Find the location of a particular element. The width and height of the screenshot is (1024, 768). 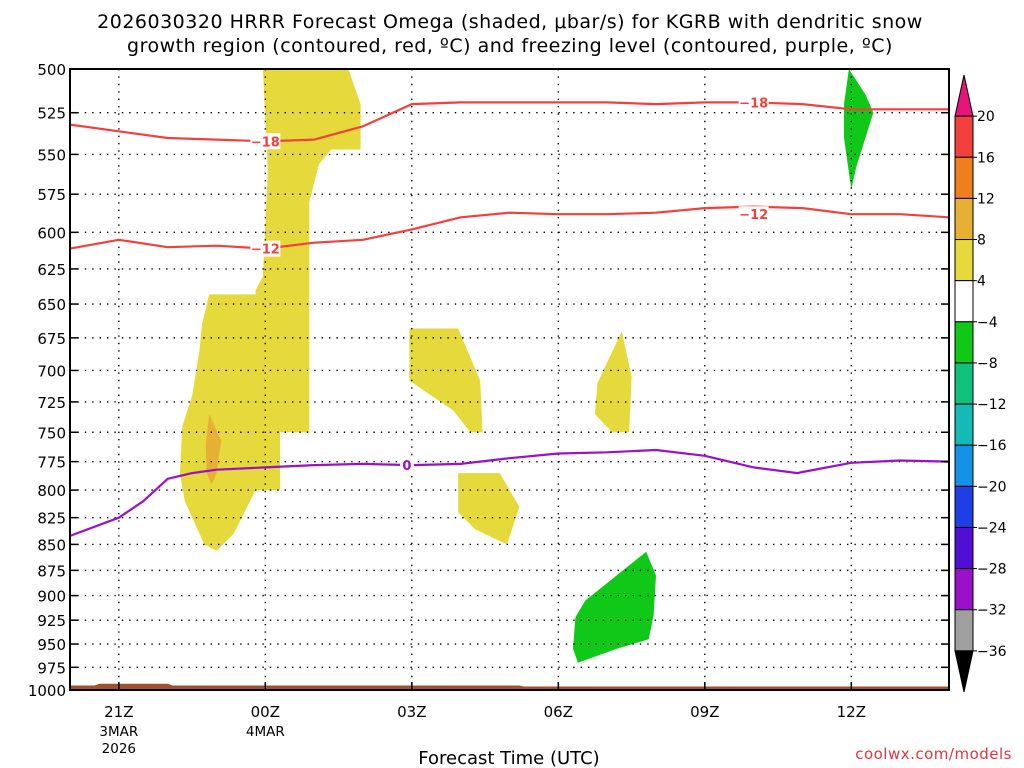

colorbar-label: −4 is located at coordinates (987, 323).